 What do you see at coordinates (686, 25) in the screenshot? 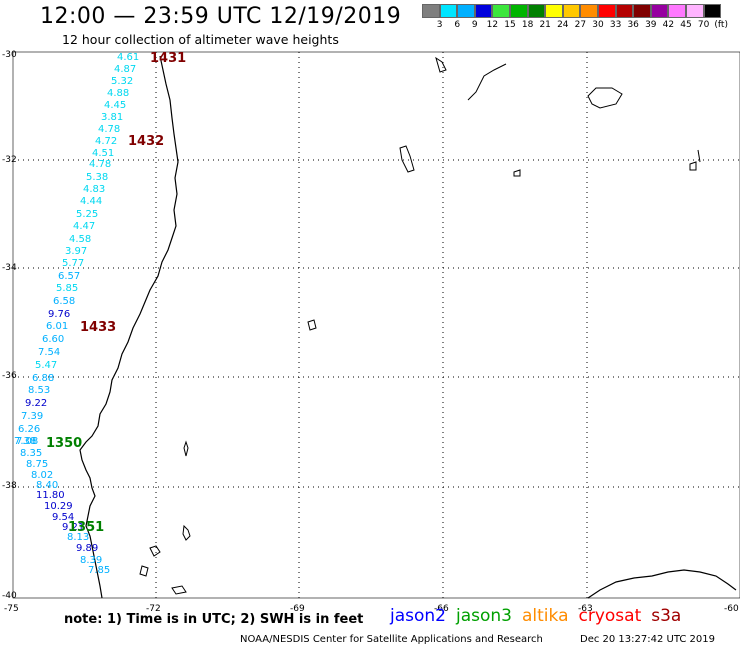
I see `scale-label: 45` at bounding box center [686, 25].